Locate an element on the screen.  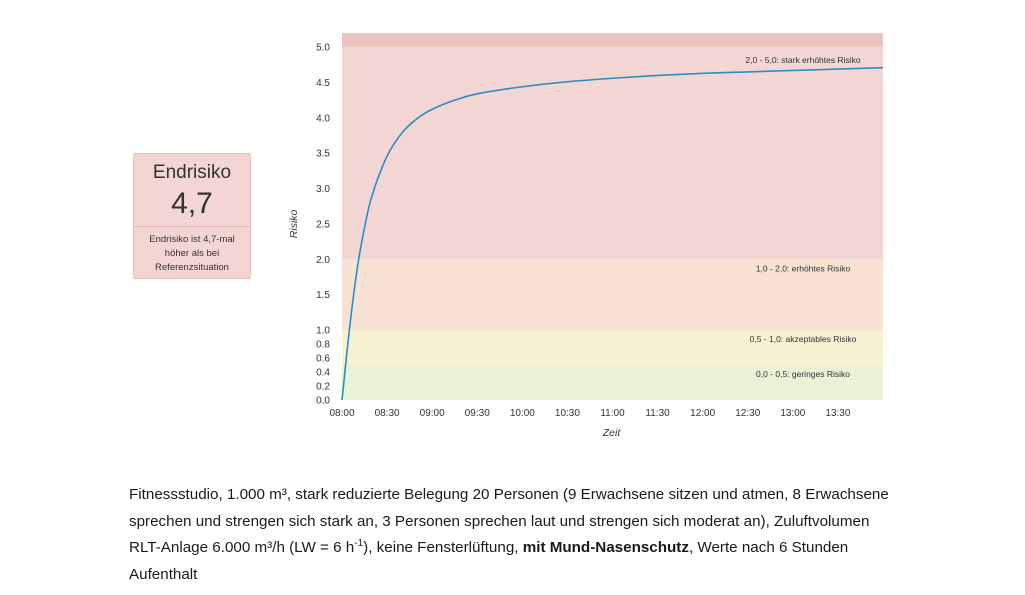
y-tick-label: 2.5 is located at coordinates (323, 224).